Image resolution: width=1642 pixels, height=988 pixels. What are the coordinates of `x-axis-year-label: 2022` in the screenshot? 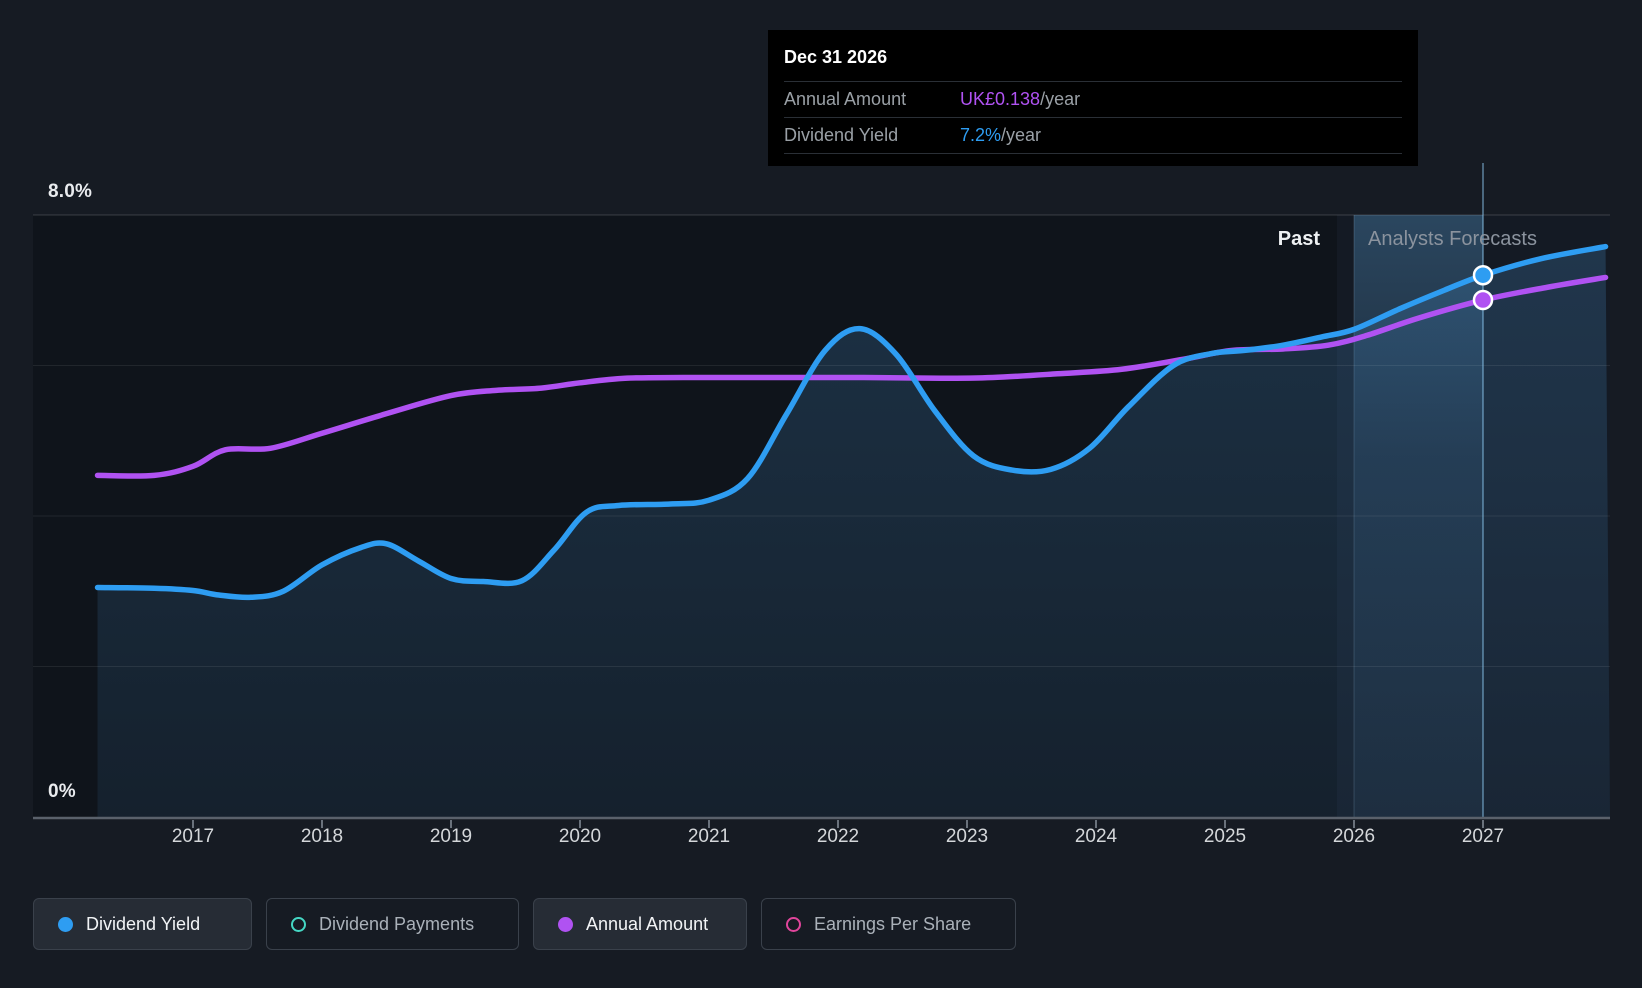 It's located at (838, 836).